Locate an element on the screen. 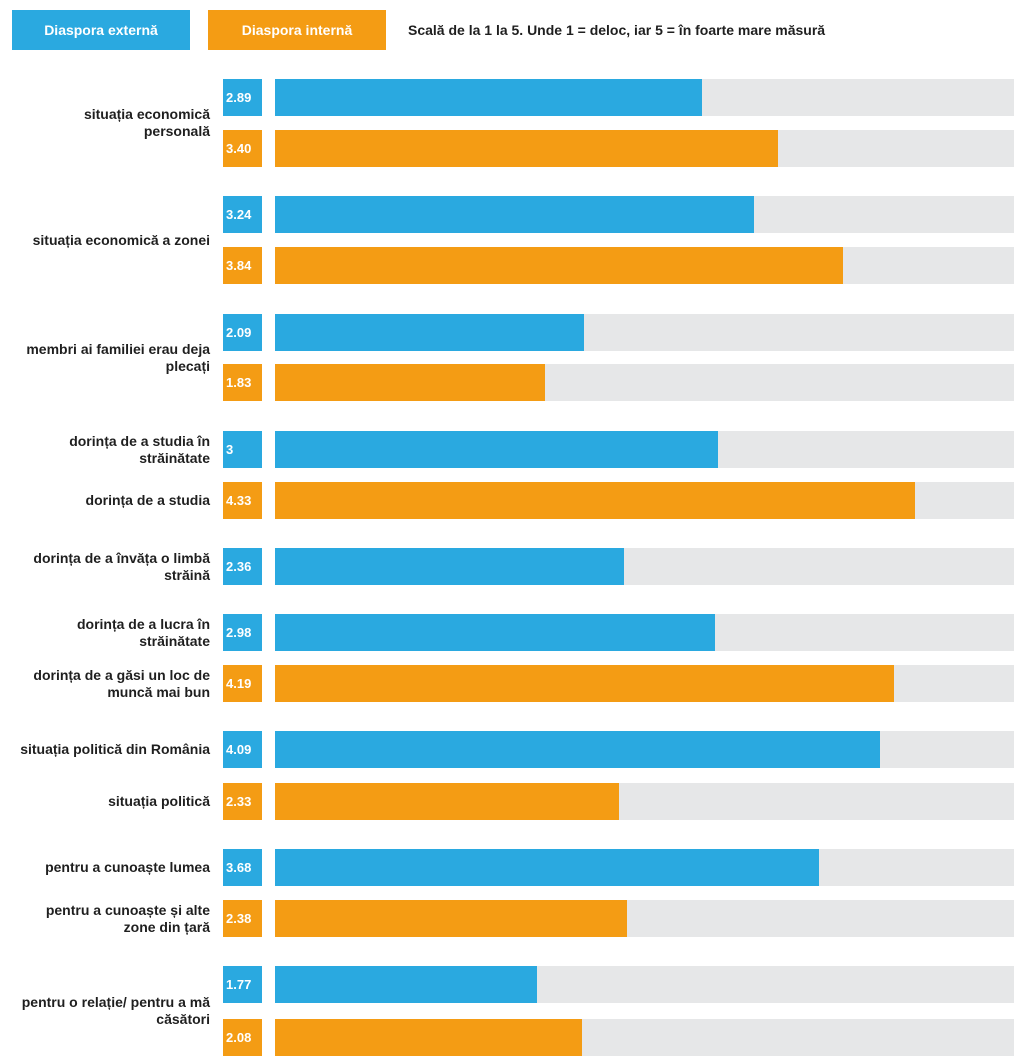  data-label: 4.09 is located at coordinates (242, 749).